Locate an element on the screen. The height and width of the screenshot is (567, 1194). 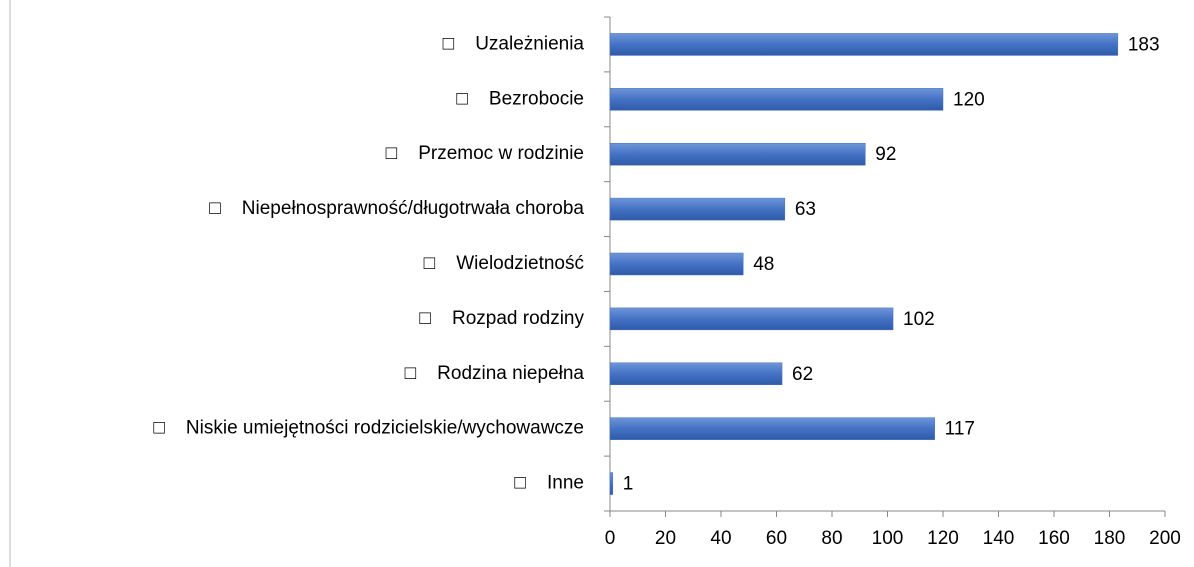
data-label: 63 is located at coordinates (805, 209).